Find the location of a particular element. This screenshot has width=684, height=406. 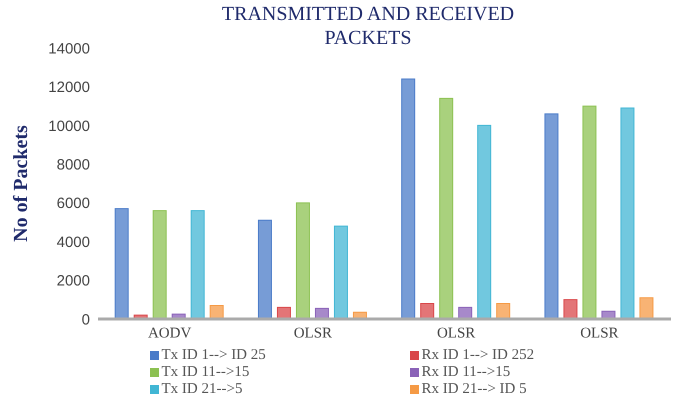

y-axis-title: No of Packets is located at coordinates (21, 183).